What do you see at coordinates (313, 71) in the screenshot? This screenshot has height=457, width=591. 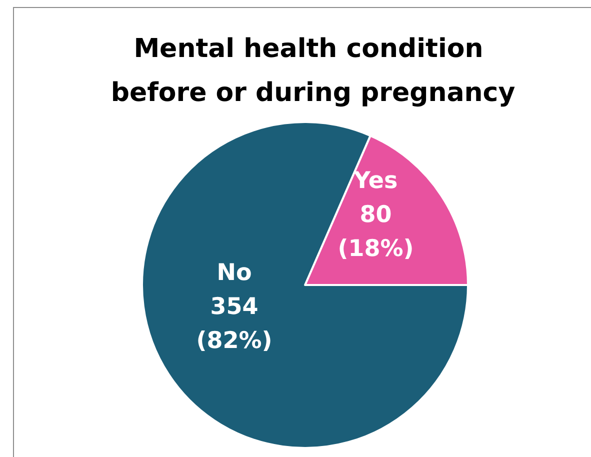 I see `chart-title: Mental health condition before or during pregnancy` at bounding box center [313, 71].